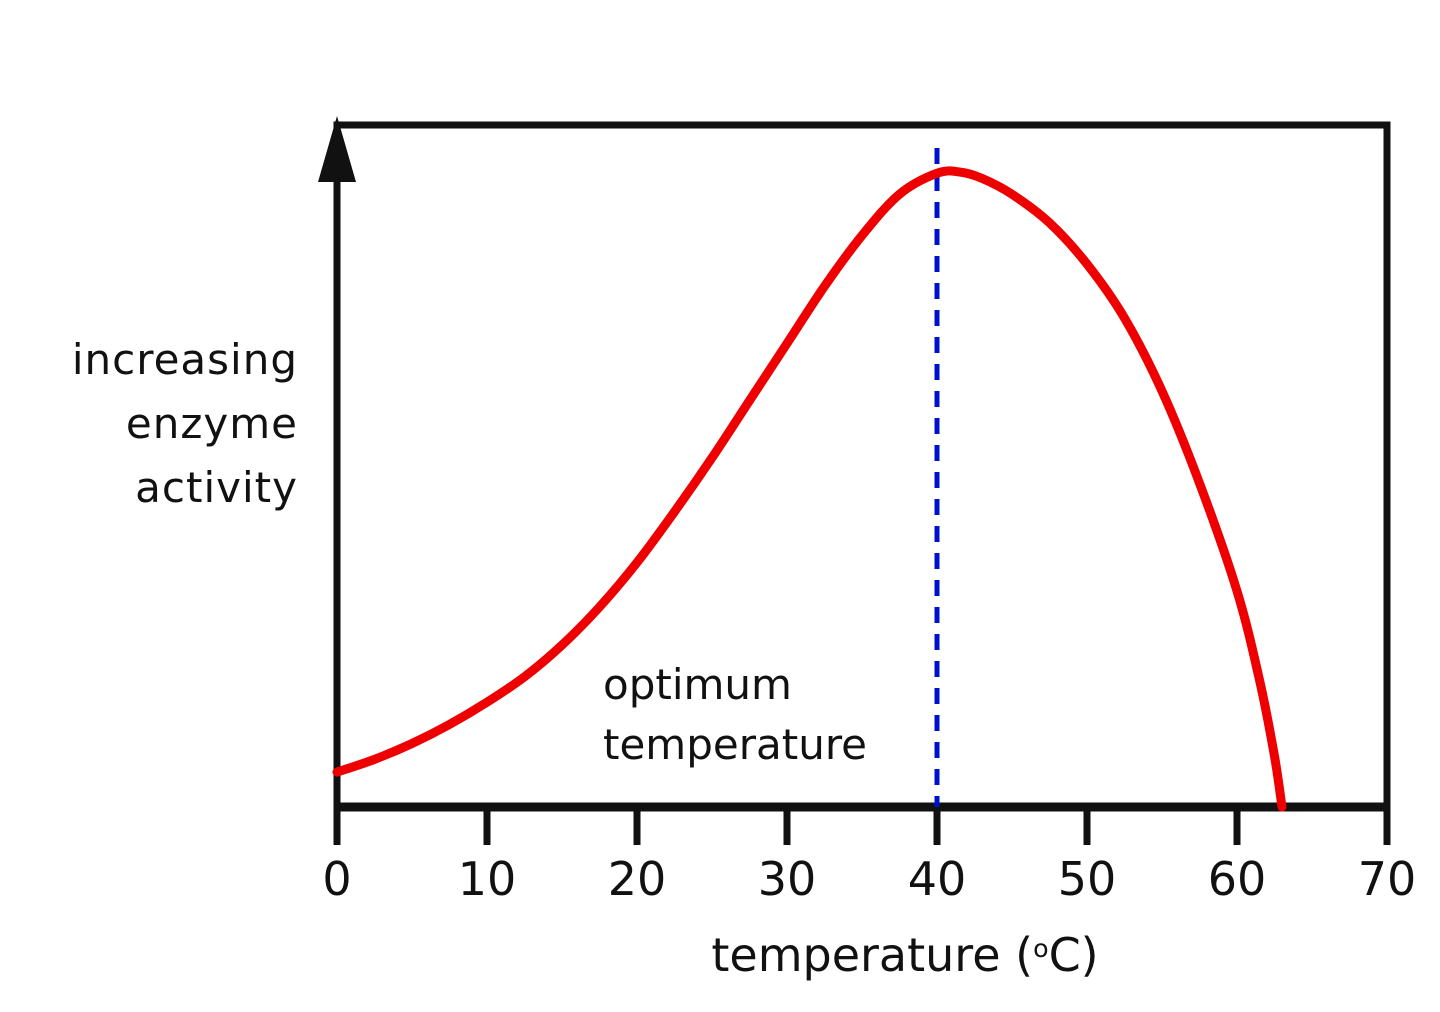  Describe the element at coordinates (184, 359) in the screenshot. I see `y-axis-label-line-1: increasing` at that location.